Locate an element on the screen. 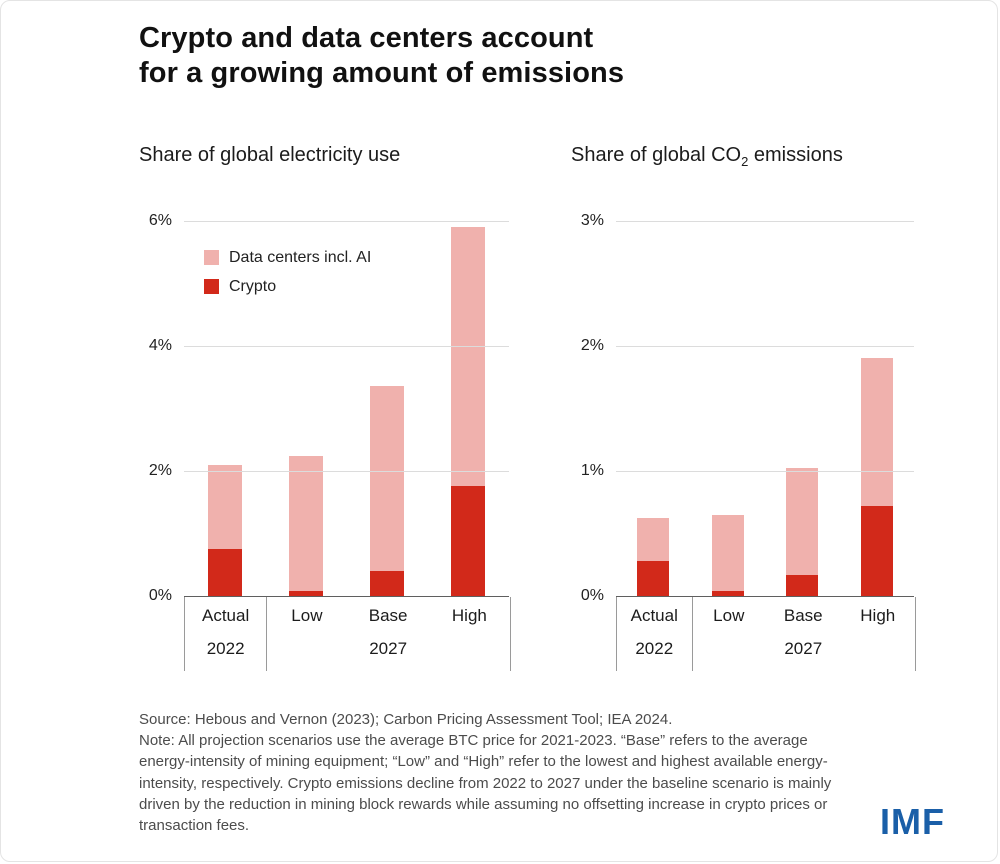 The image size is (1000, 864). y-axis-electricity: 0% 2% 4% 6% is located at coordinates (161, 408).